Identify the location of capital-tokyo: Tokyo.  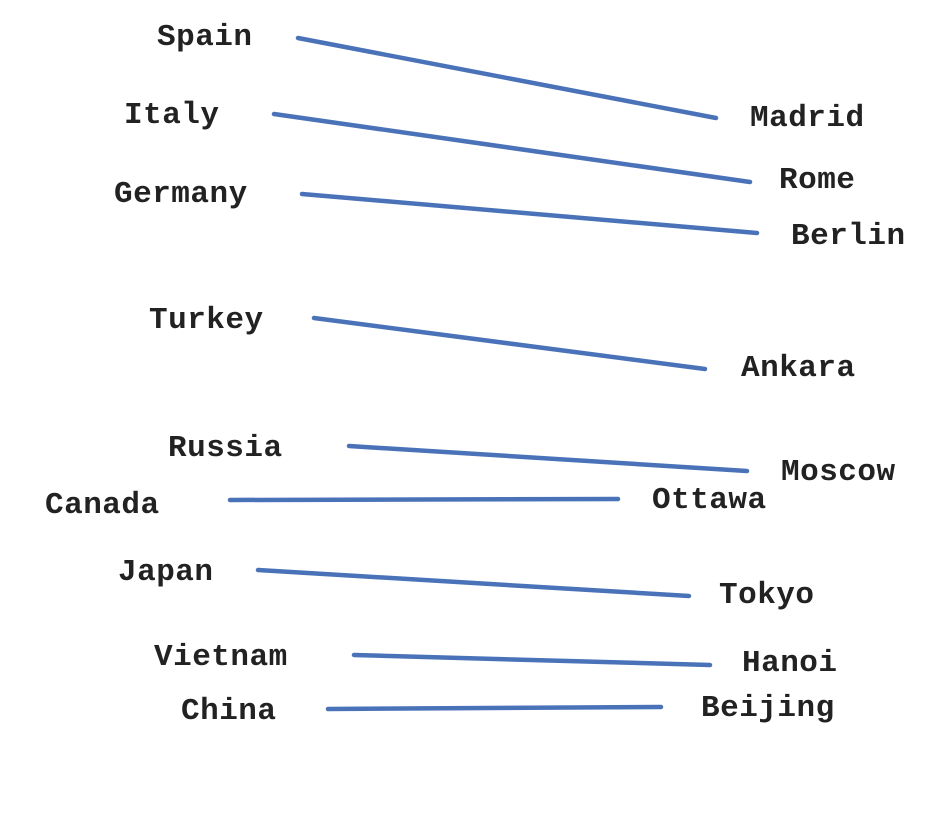
(767, 595).